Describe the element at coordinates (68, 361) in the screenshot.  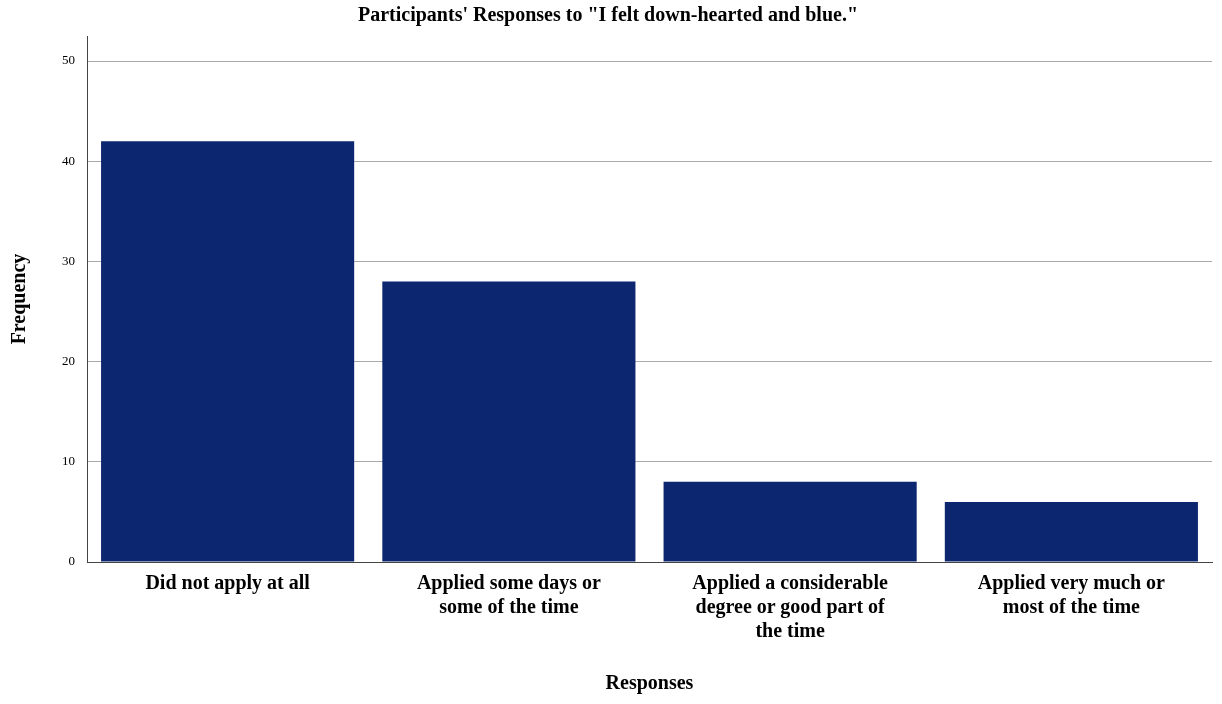
I see `y-tick-label: 20` at that location.